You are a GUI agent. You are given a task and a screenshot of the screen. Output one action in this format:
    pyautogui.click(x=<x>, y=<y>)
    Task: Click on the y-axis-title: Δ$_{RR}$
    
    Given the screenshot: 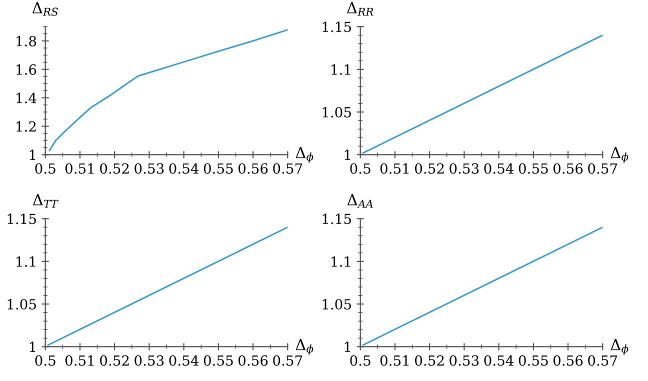 What is the action you would take?
    pyautogui.click(x=360, y=9)
    